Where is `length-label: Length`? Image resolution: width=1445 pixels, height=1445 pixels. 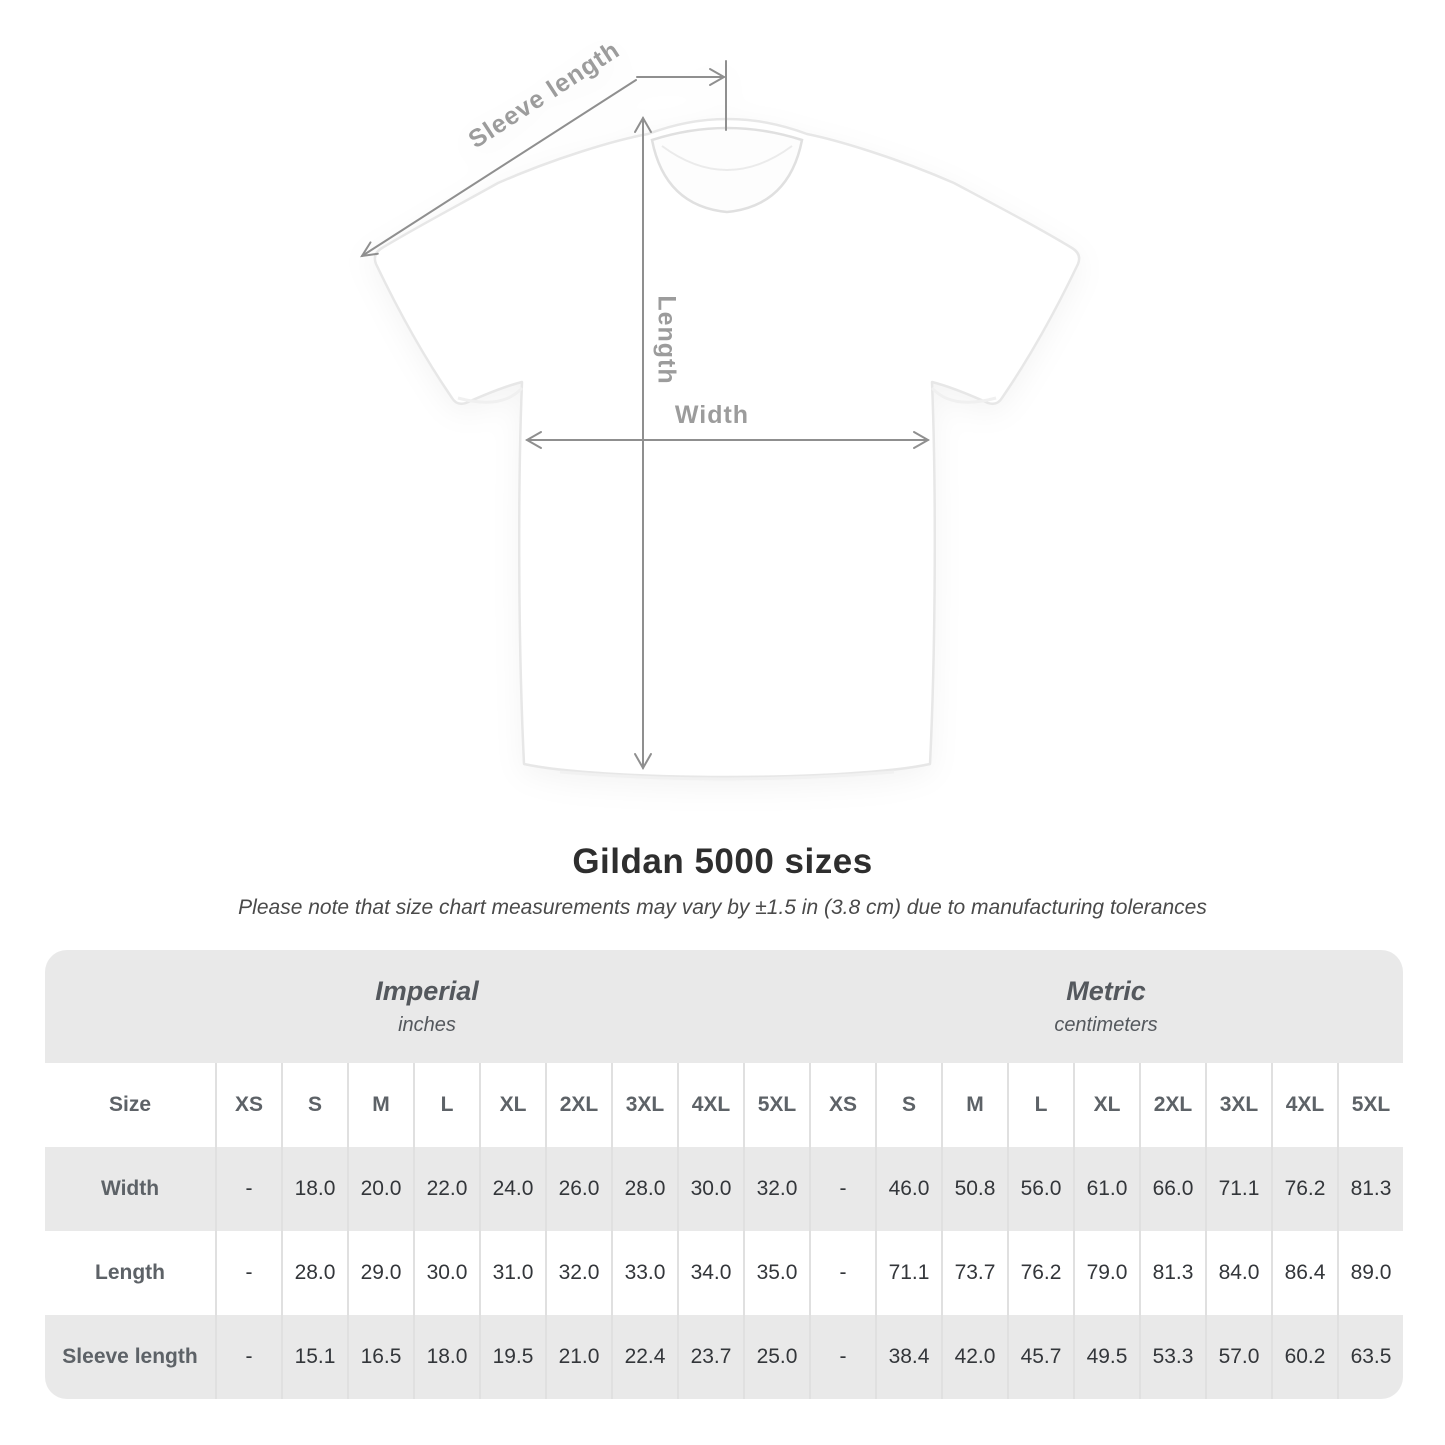
length-label: Length is located at coordinates (666, 339).